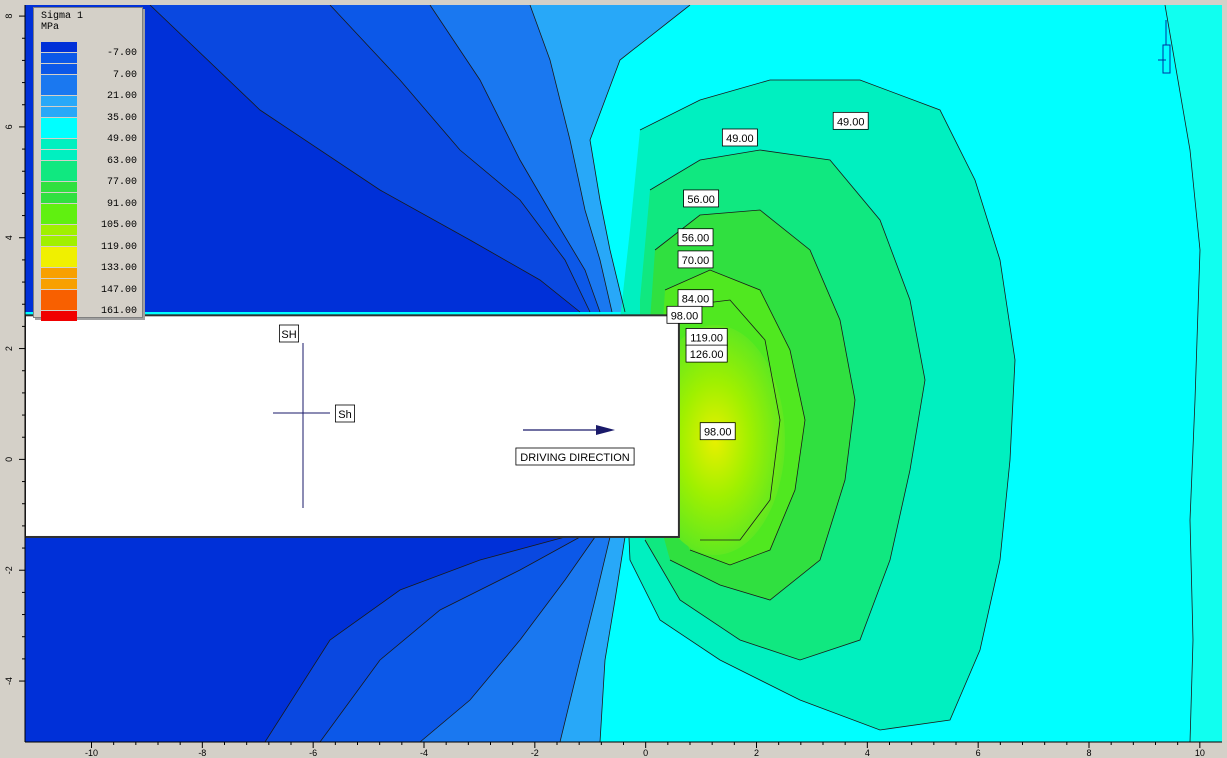  Describe the element at coordinates (121, 161) in the screenshot. I see `legend-value: 63.00` at that location.